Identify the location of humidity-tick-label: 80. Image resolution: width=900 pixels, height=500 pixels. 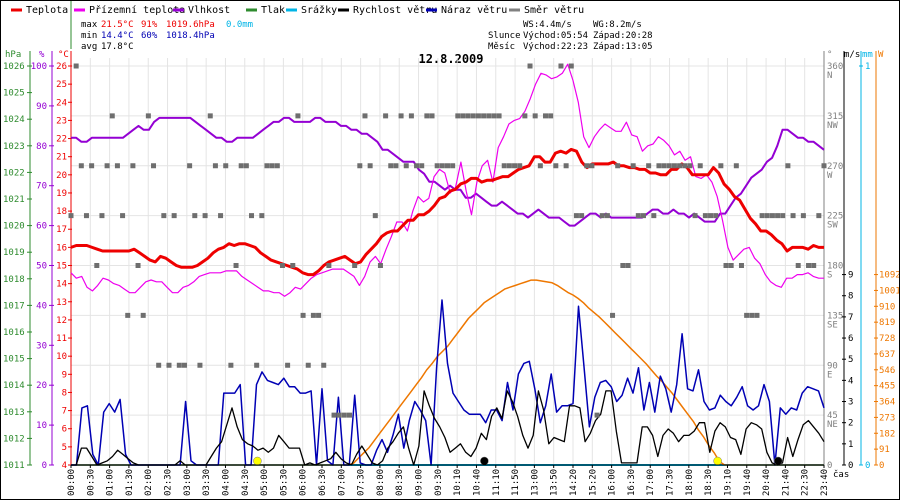
(41, 147).